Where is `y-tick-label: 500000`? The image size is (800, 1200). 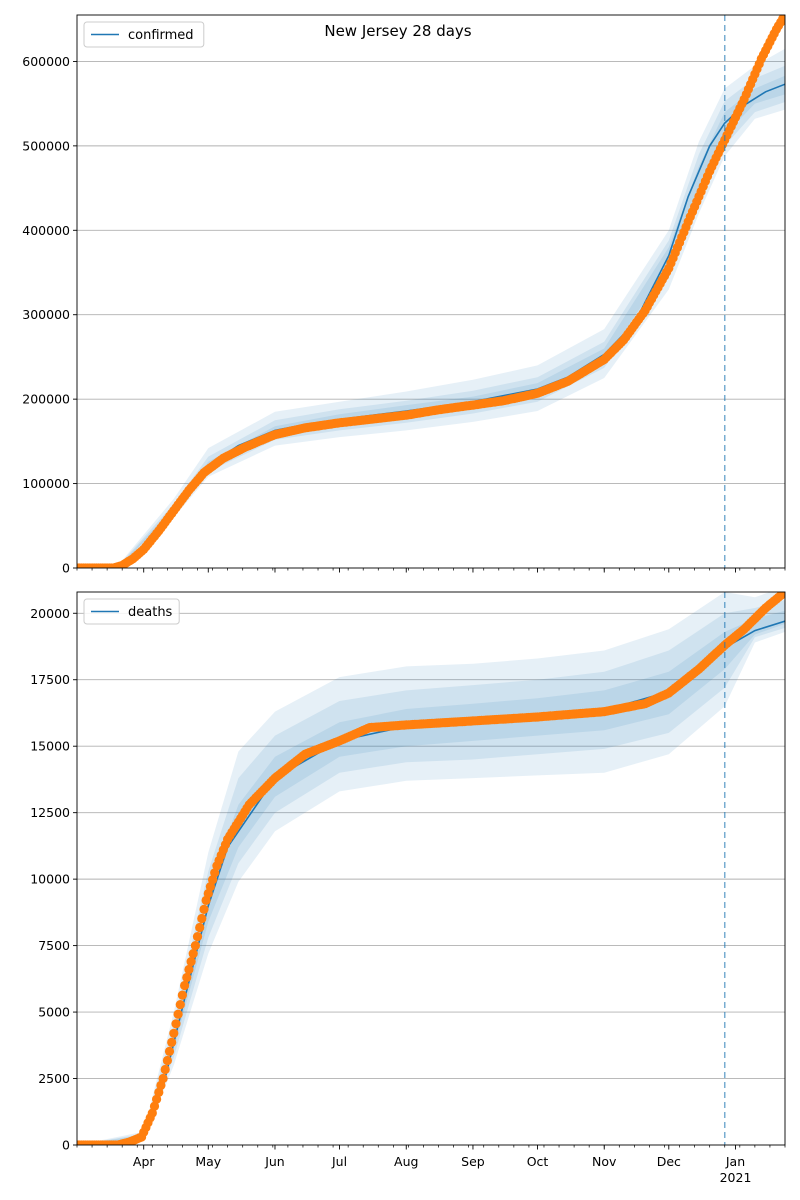
y-tick-label: 500000 is located at coordinates (46, 145).